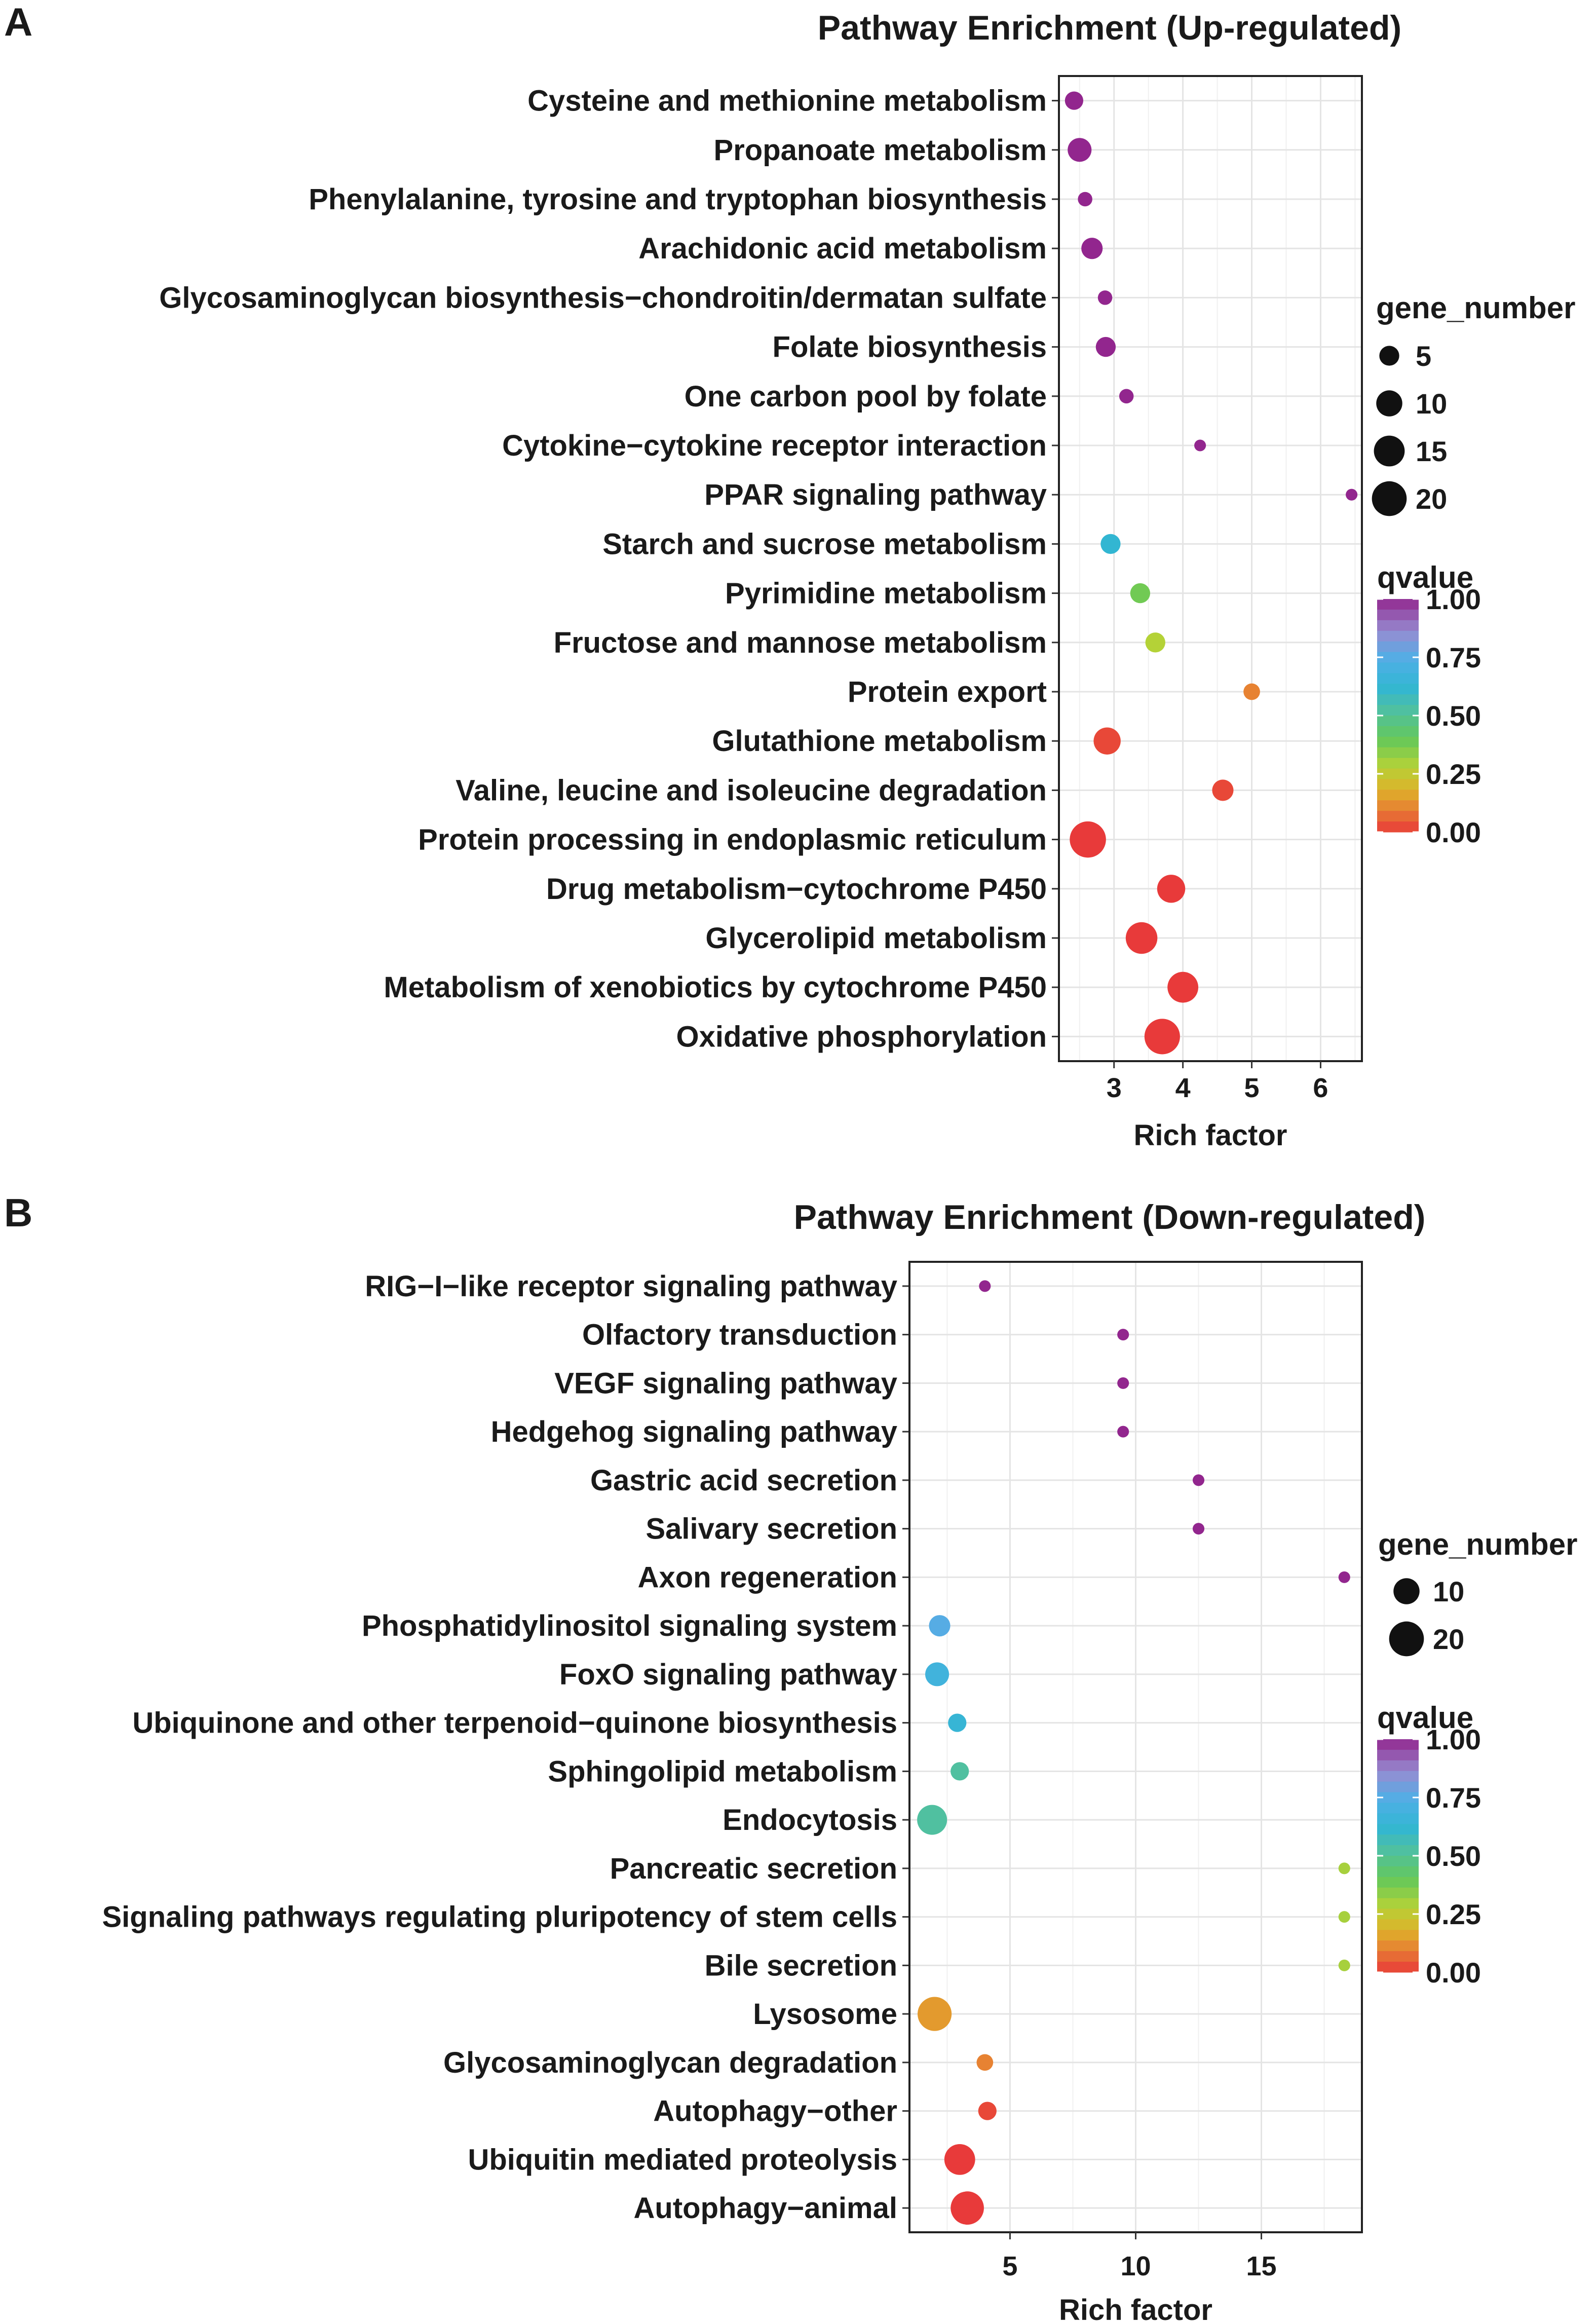 The image size is (1596, 2324). What do you see at coordinates (1454, 832) in the screenshot?
I see `chart-a-color-legend-label: 0.00` at bounding box center [1454, 832].